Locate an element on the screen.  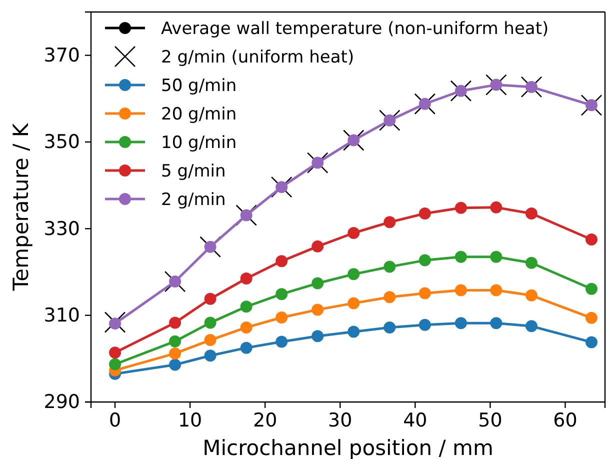
legend-label: Average wall temperature (non-uniform heat) is located at coordinates (355, 29).